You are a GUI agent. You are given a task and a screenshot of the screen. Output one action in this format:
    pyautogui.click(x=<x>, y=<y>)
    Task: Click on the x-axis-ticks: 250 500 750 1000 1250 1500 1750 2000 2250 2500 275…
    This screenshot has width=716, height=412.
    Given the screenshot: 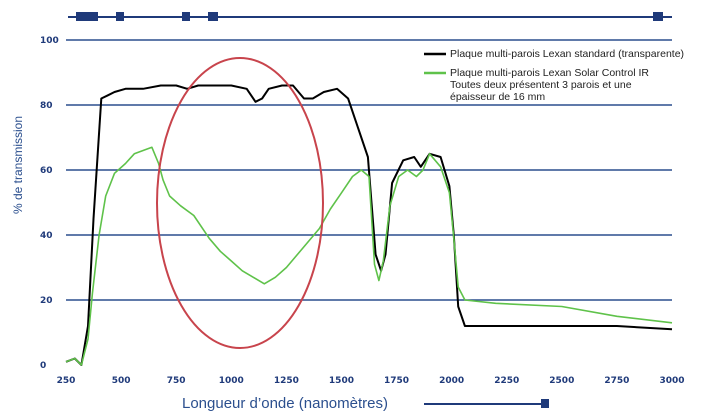 What is the action you would take?
    pyautogui.click(x=371, y=381)
    